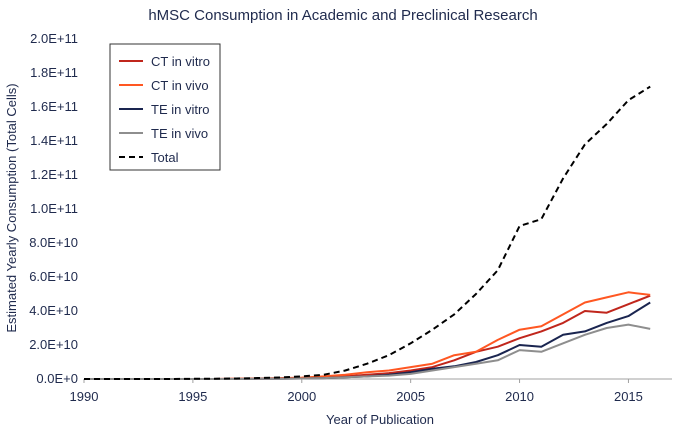  What do you see at coordinates (410, 396) in the screenshot?
I see `x-tick-label: 2005` at bounding box center [410, 396].